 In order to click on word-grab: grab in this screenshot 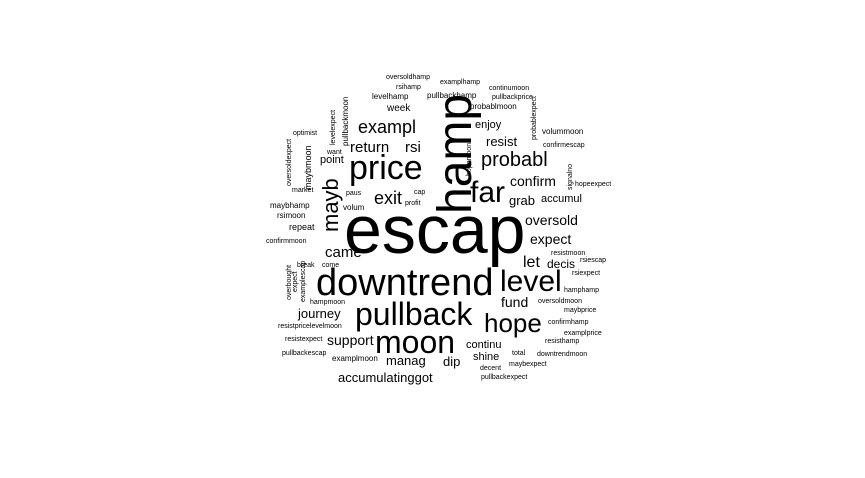, I will do `click(522, 200)`.